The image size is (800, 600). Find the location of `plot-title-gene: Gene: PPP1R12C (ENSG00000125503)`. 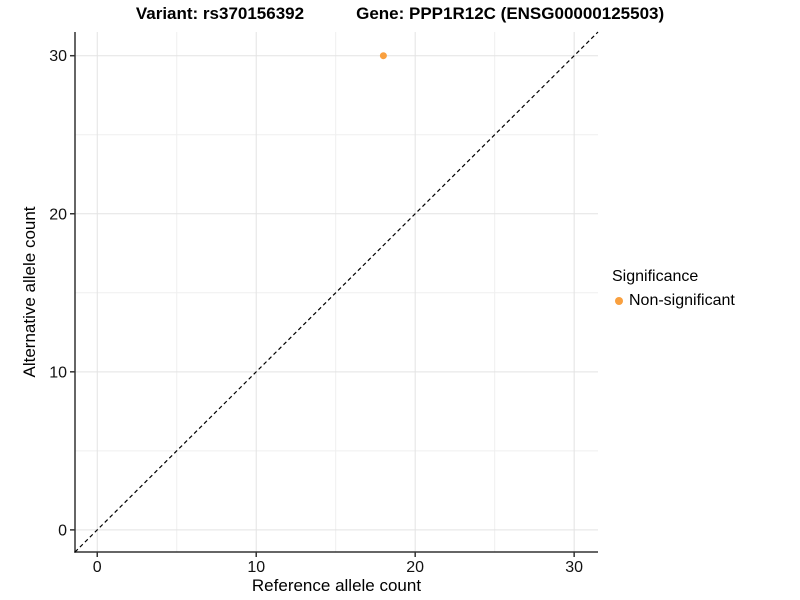

plot-title-gene: Gene: PPP1R12C (ENSG00000125503) is located at coordinates (510, 13).